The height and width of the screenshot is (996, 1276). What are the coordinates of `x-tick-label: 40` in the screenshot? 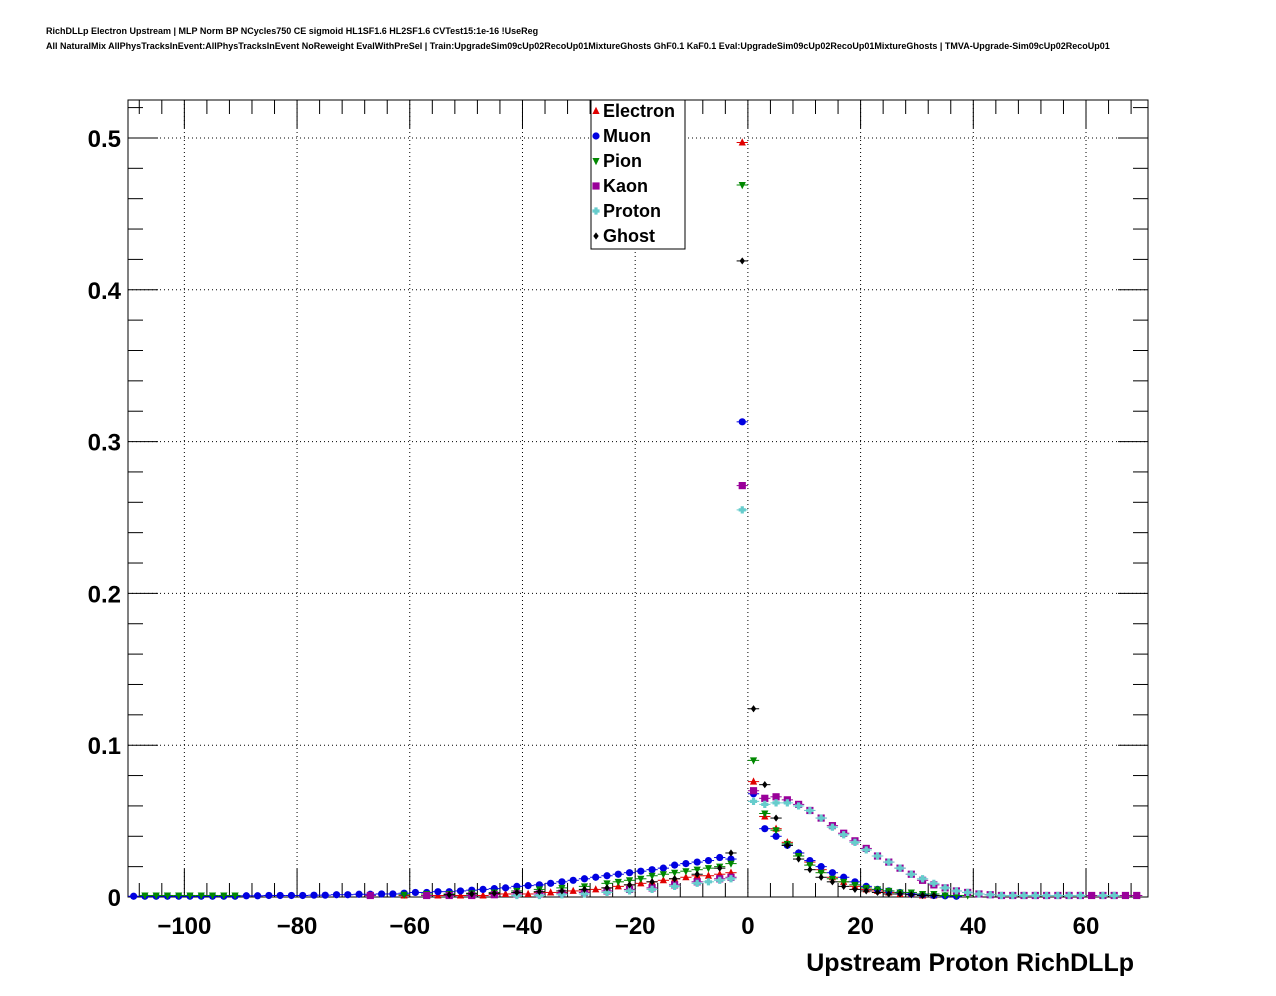 It's located at (973, 926).